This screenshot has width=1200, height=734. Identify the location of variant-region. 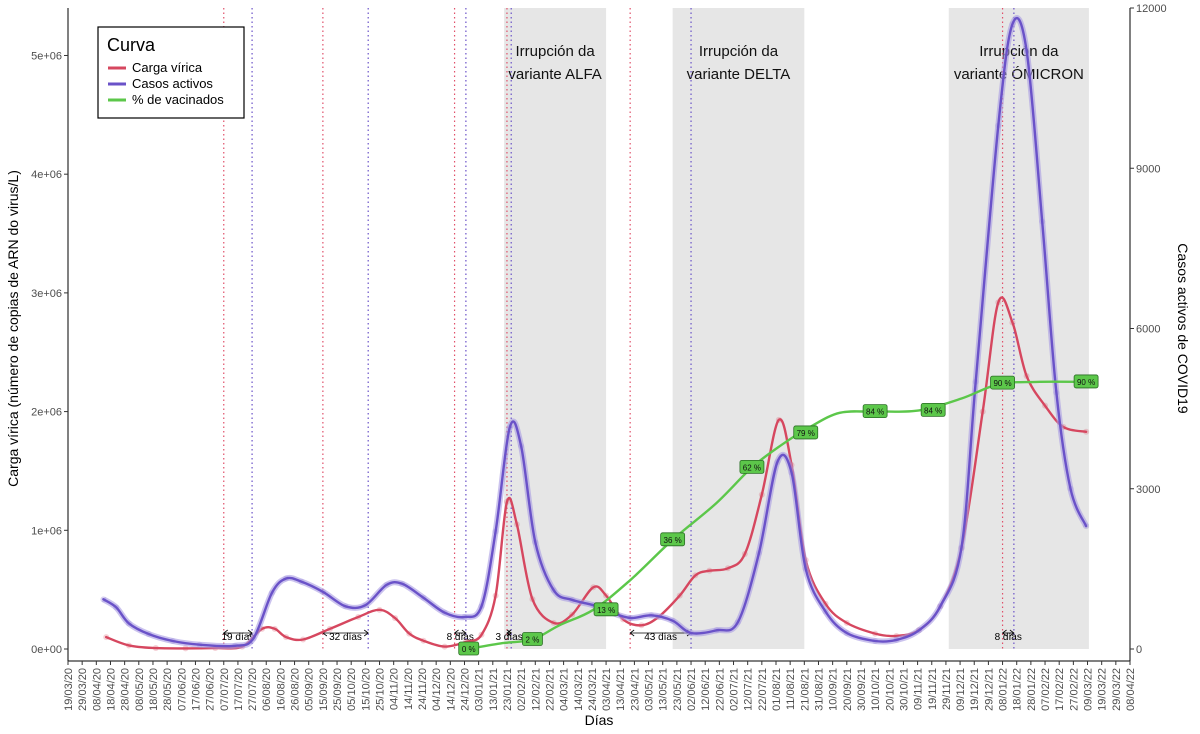
(555, 328).